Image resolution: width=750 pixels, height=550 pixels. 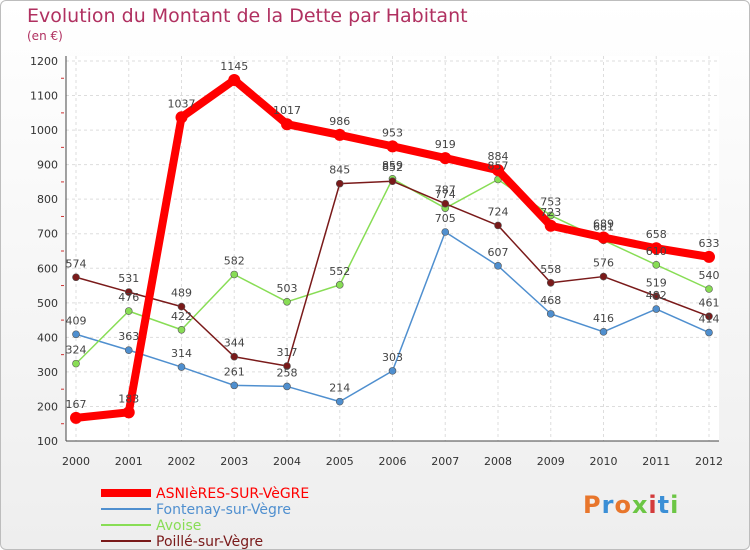 I want to click on data-label: 953, so click(x=392, y=132).